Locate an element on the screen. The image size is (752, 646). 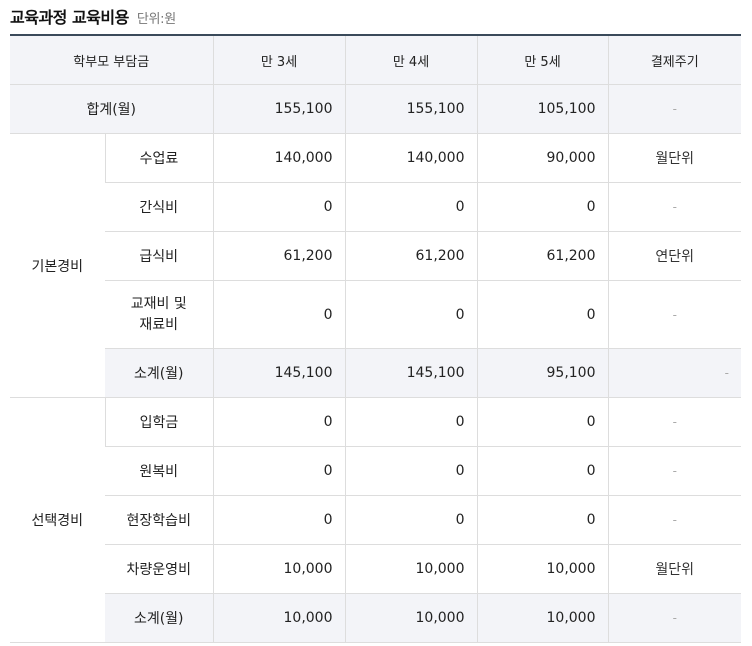
row-label: 현장학습비 is located at coordinates (159, 520).